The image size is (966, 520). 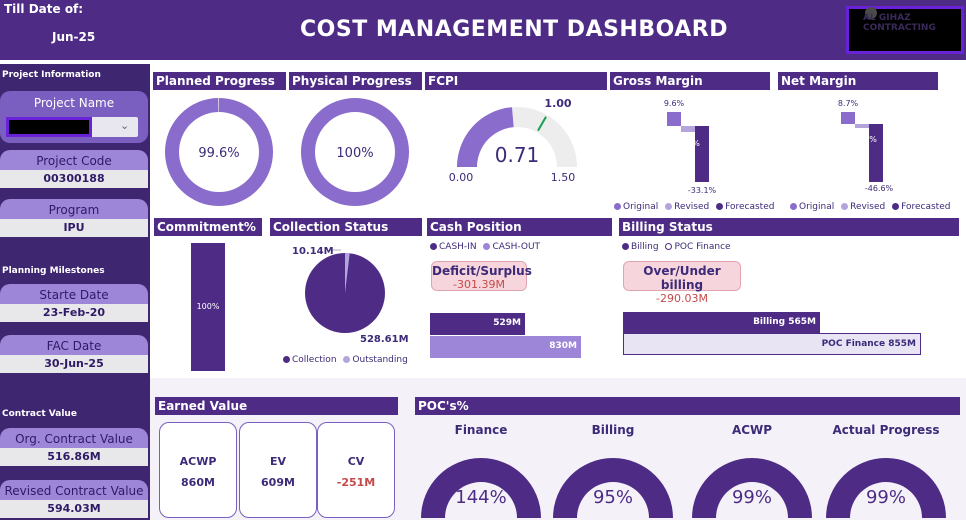 What do you see at coordinates (516, 81) in the screenshot?
I see `fcpi-title: FCPI` at bounding box center [516, 81].